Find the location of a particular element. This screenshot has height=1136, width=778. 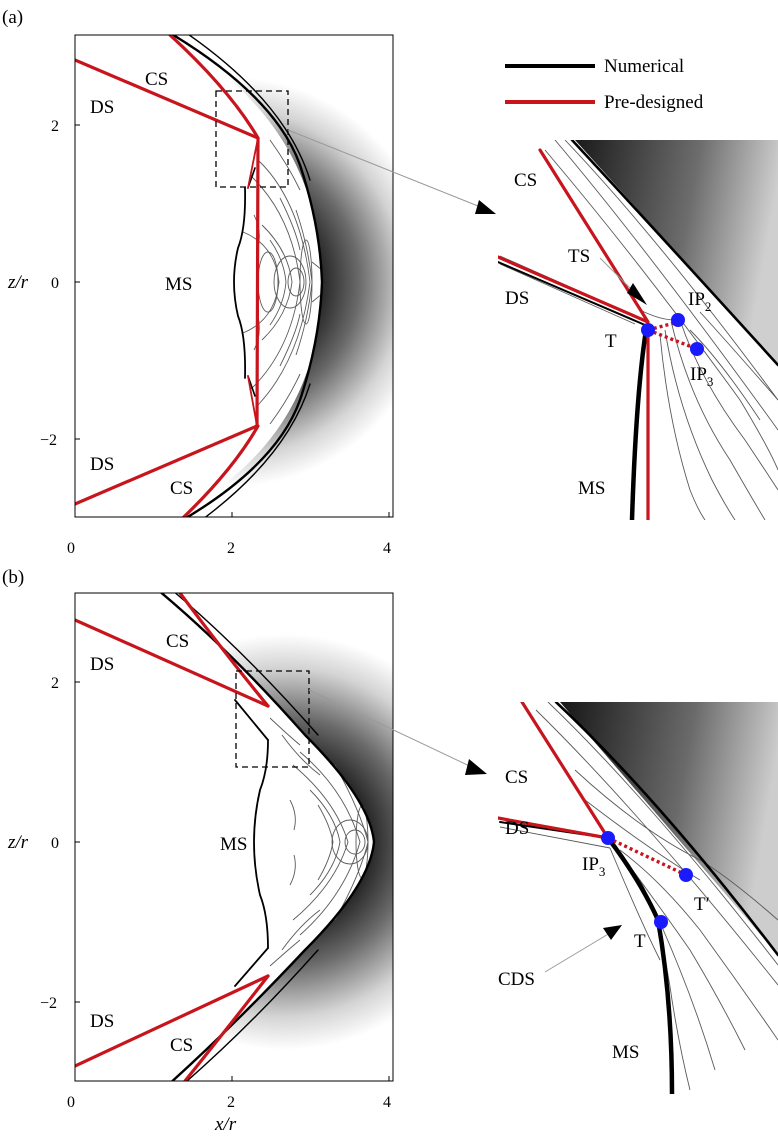

panel-b-ytick-m2: −2 is located at coordinates (48, 1003).